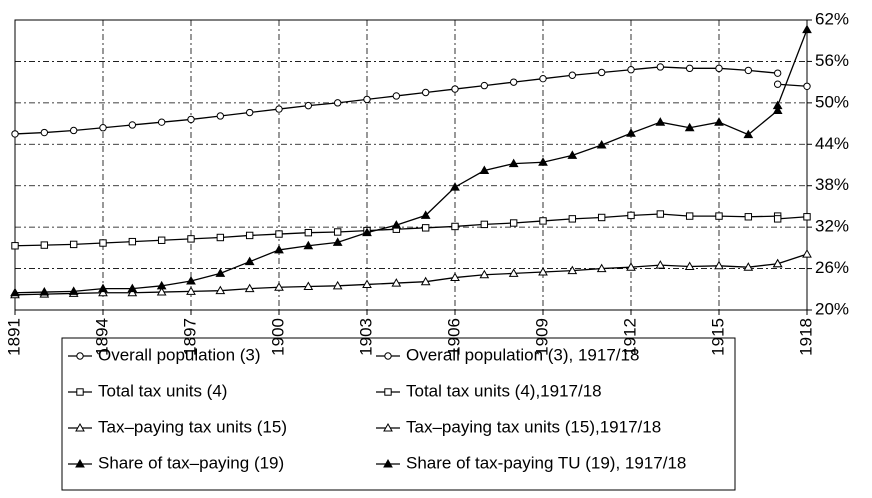 This screenshot has height=498, width=872. Describe the element at coordinates (365, 337) in the screenshot. I see `x-tick-label: 1903` at that location.